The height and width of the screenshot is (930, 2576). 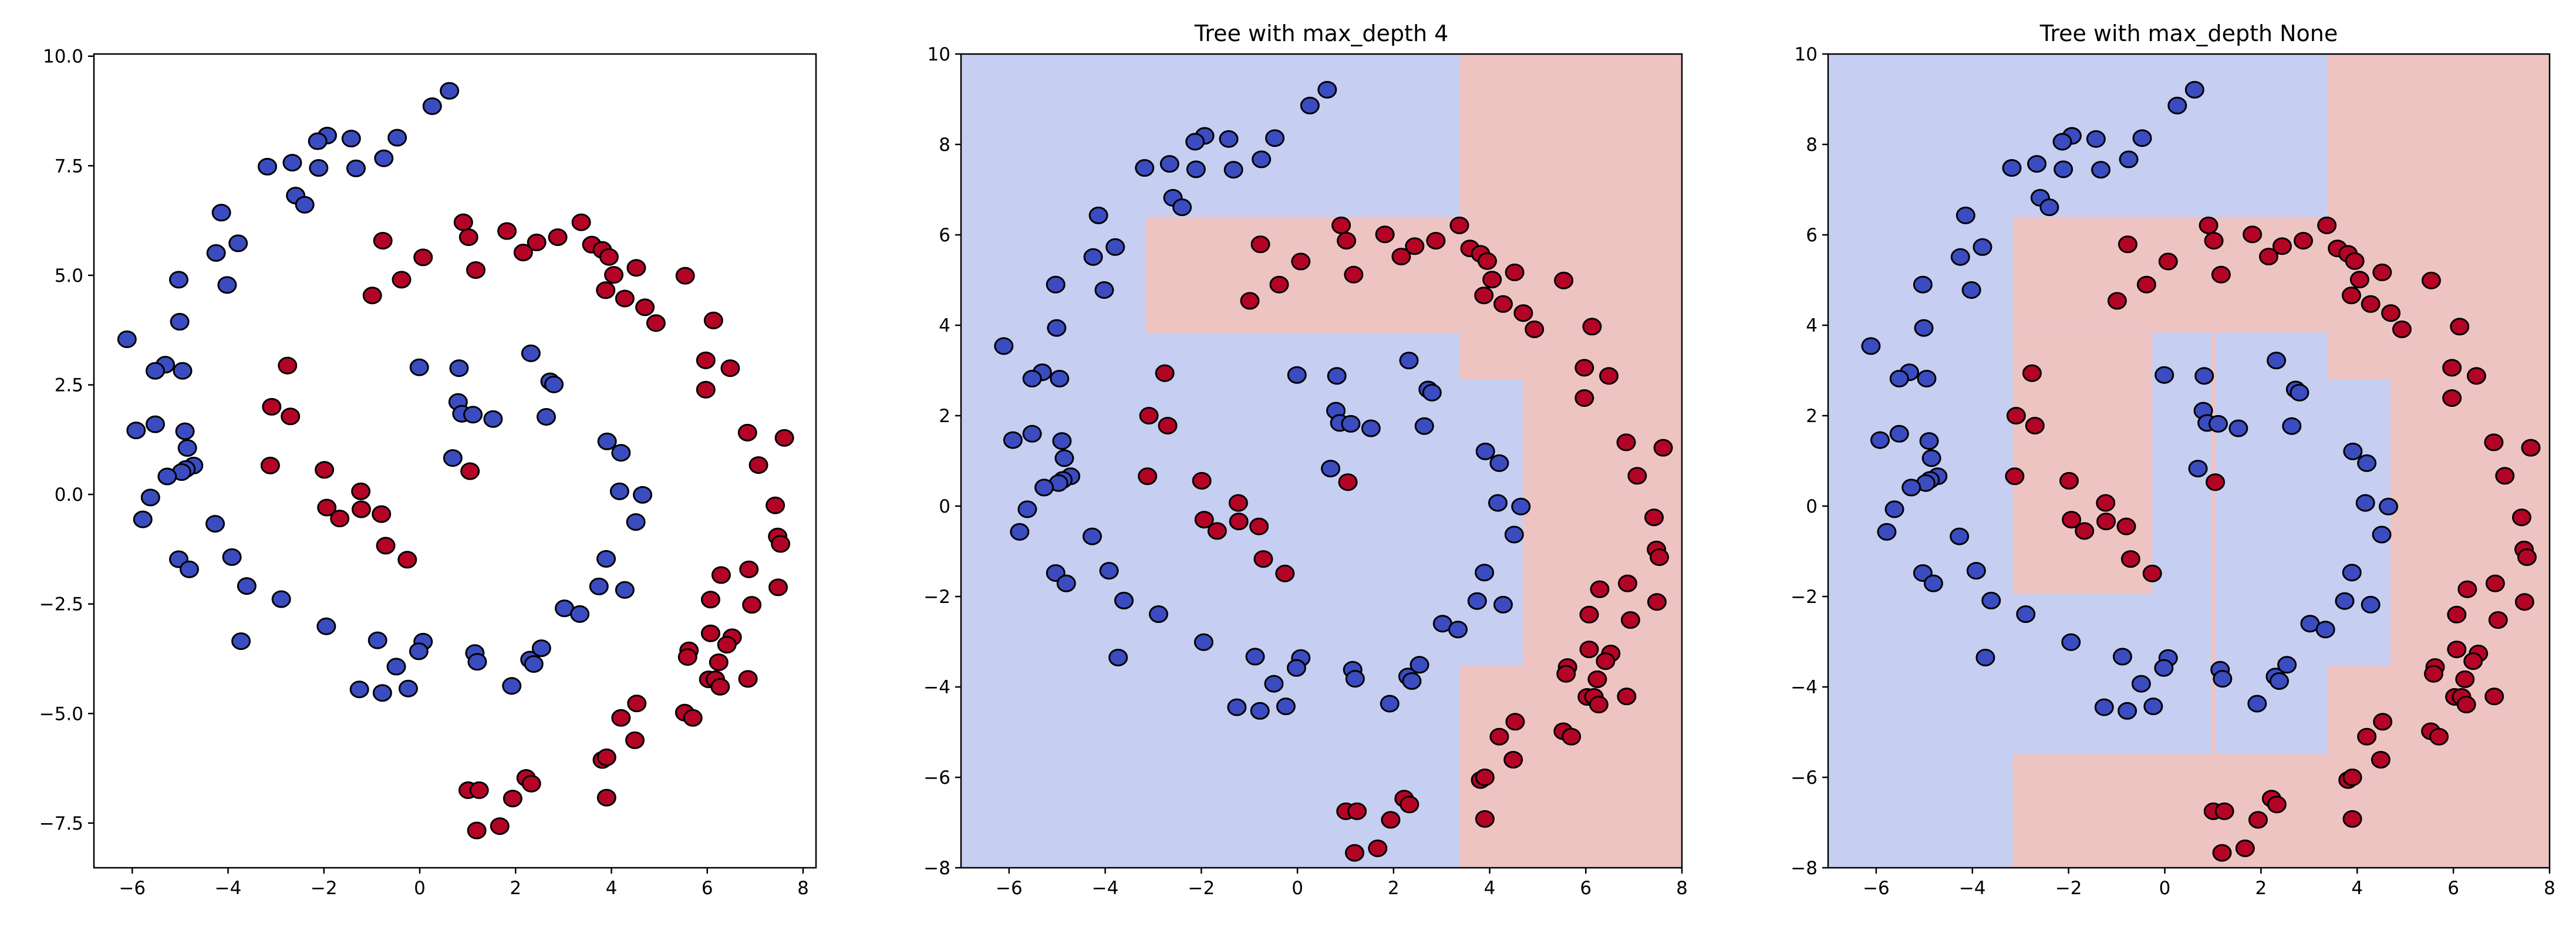 I want to click on x-tick-label: 2, so click(x=515, y=888).